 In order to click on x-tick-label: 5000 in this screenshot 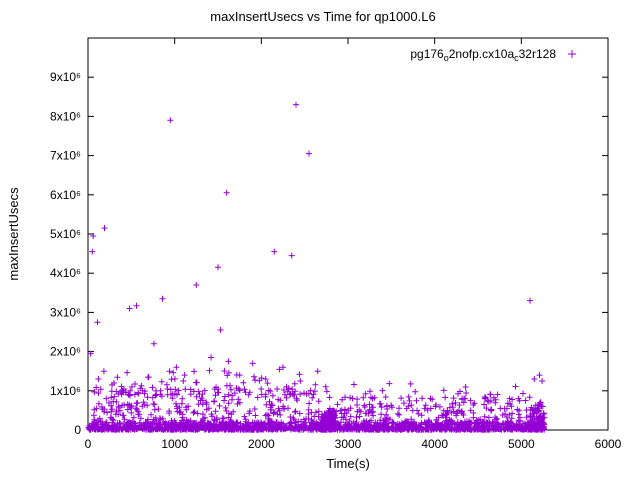, I will do `click(521, 444)`.